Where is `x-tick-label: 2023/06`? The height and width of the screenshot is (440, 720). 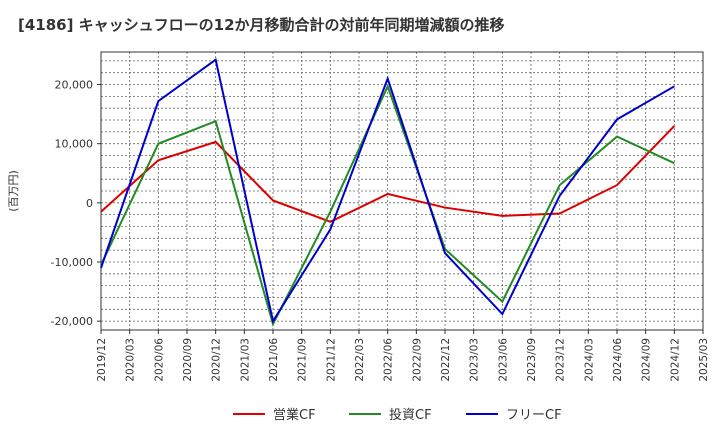 x-tick-label: 2023/06 is located at coordinates (503, 360).